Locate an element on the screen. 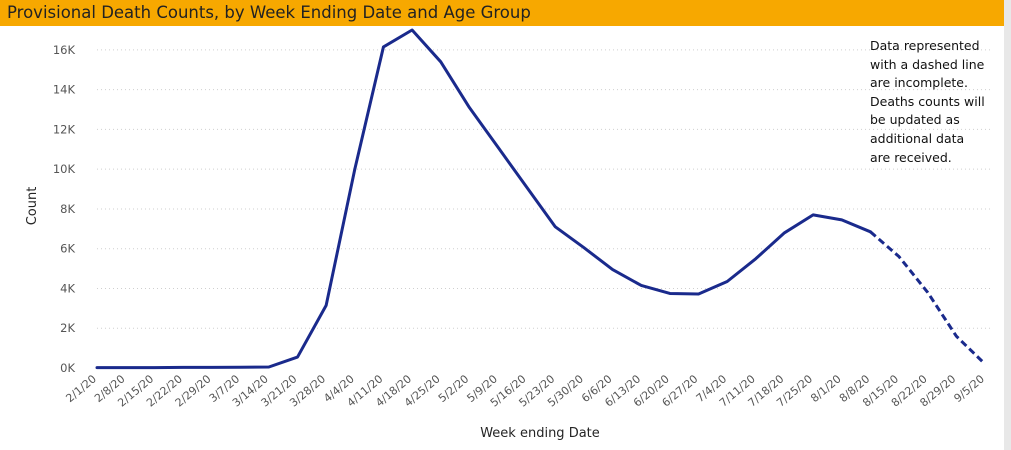 Image resolution: width=1011 pixels, height=450 pixels. y-tick-label: 10K is located at coordinates (64, 169).